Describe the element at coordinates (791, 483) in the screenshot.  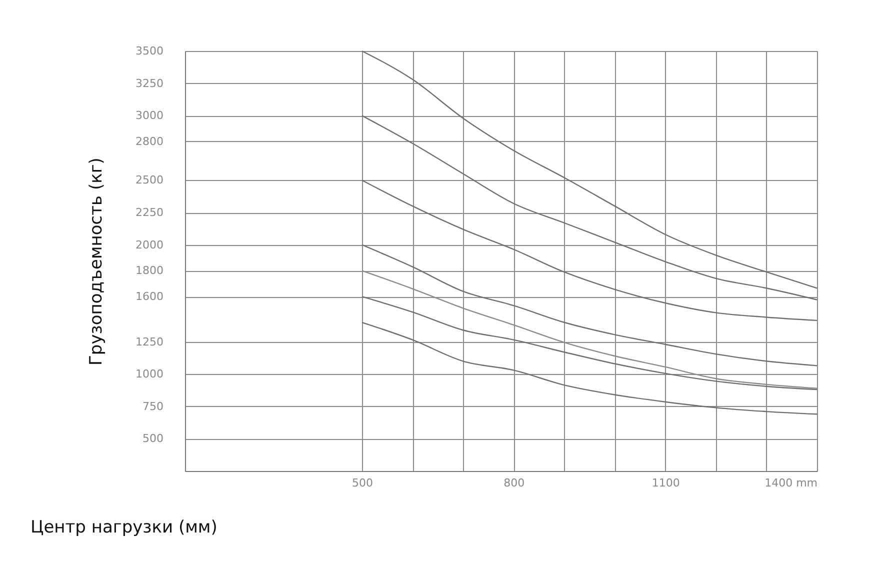
I see `x-tick-label: 1400 mm` at that location.